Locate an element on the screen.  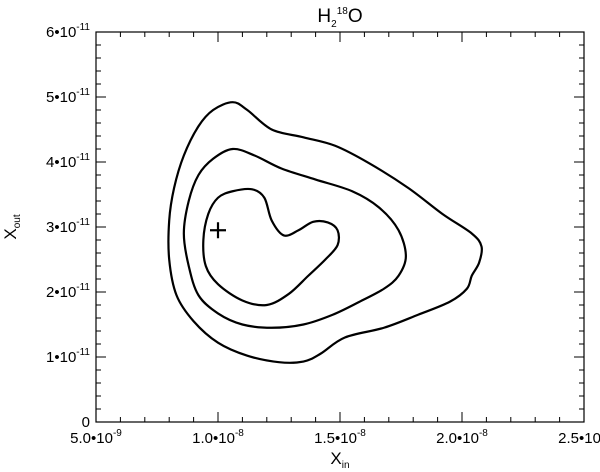
x-tick-label: 5.0•10-9 is located at coordinates (96, 437).